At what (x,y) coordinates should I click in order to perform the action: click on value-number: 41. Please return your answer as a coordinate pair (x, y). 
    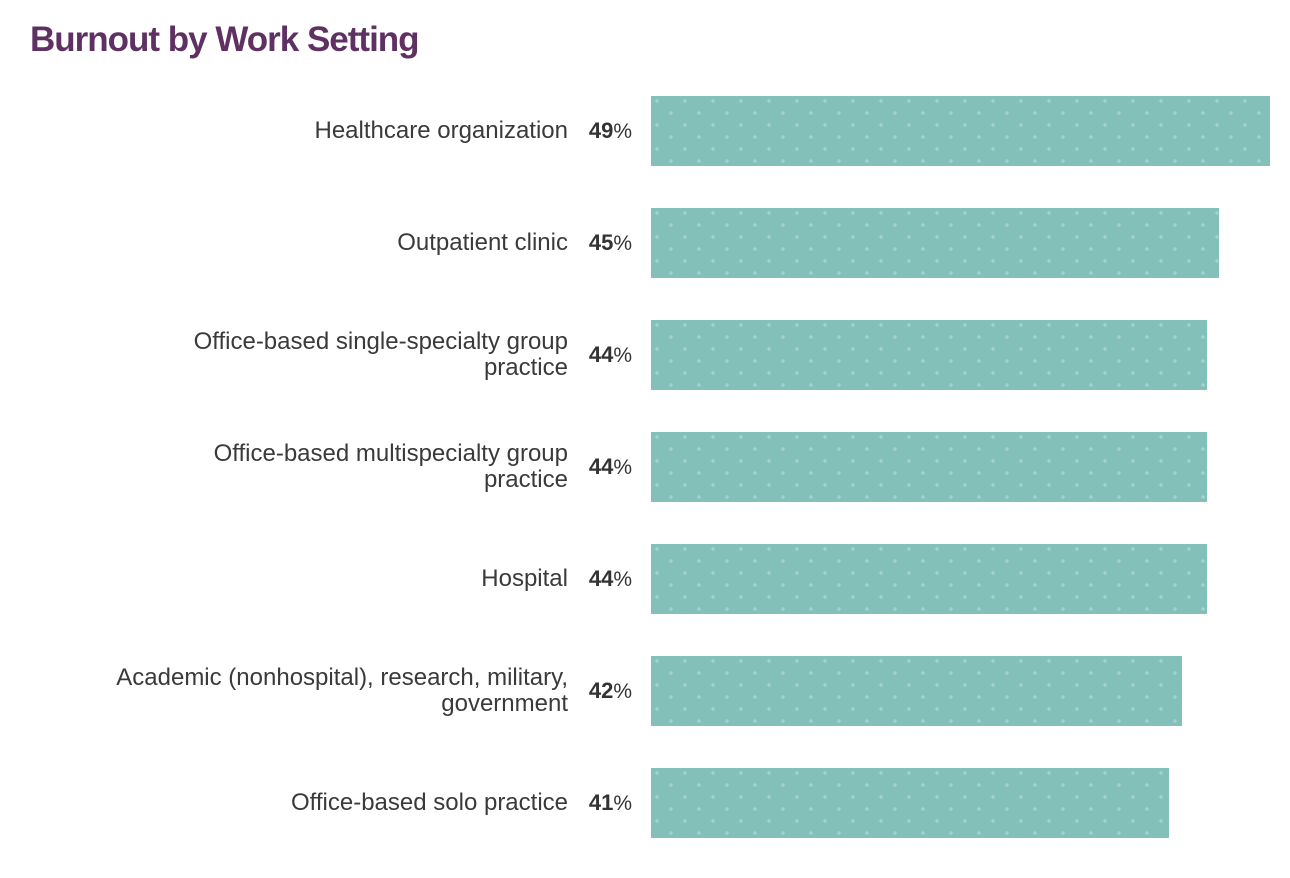
    Looking at the image, I should click on (601, 802).